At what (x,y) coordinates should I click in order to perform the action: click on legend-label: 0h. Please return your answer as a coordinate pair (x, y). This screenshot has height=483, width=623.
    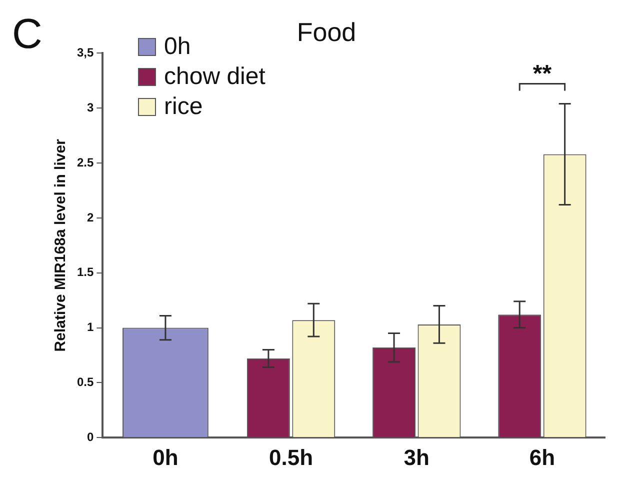
    Looking at the image, I should click on (177, 47).